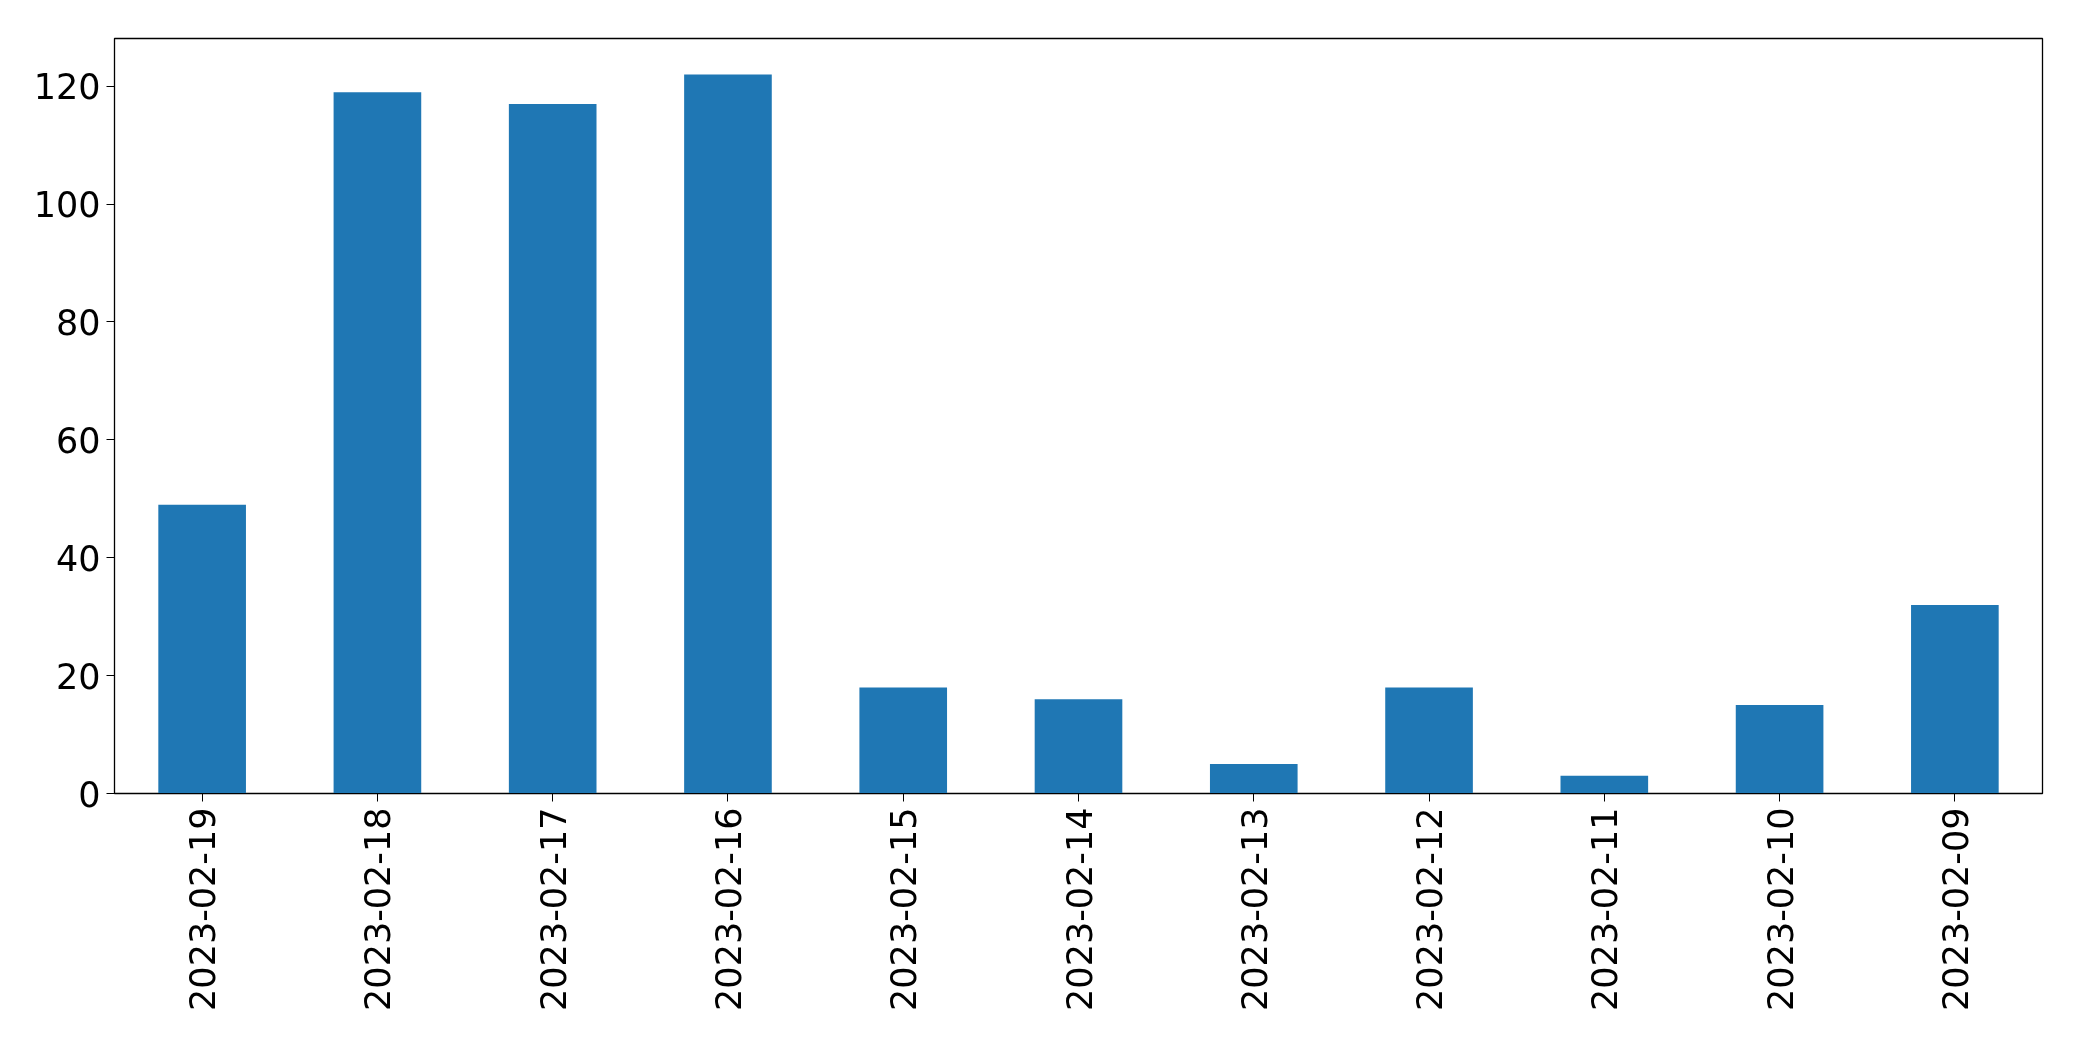 Image resolution: width=2093 pixels, height=1061 pixels. Describe the element at coordinates (1079, 909) in the screenshot. I see `x-tick-label: 2023-02-14` at that location.